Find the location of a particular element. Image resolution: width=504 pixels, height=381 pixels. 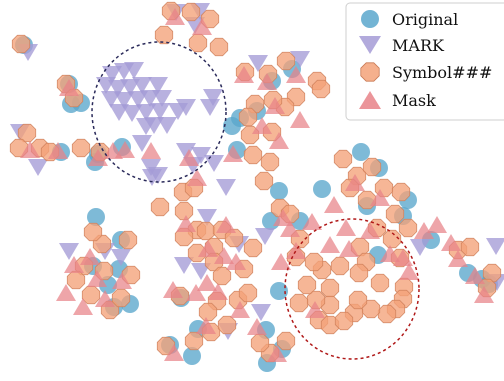

legend-label-mark: MARK is located at coordinates (418, 45).